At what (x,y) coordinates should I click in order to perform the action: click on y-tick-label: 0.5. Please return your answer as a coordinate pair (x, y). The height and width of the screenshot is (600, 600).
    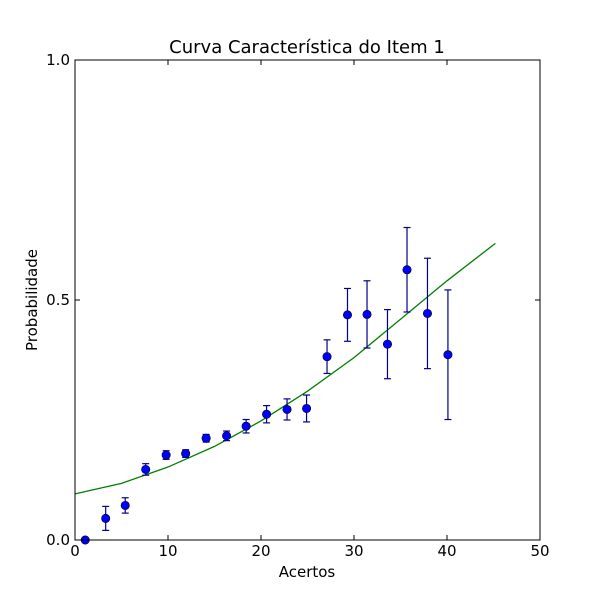
    Looking at the image, I should click on (58, 300).